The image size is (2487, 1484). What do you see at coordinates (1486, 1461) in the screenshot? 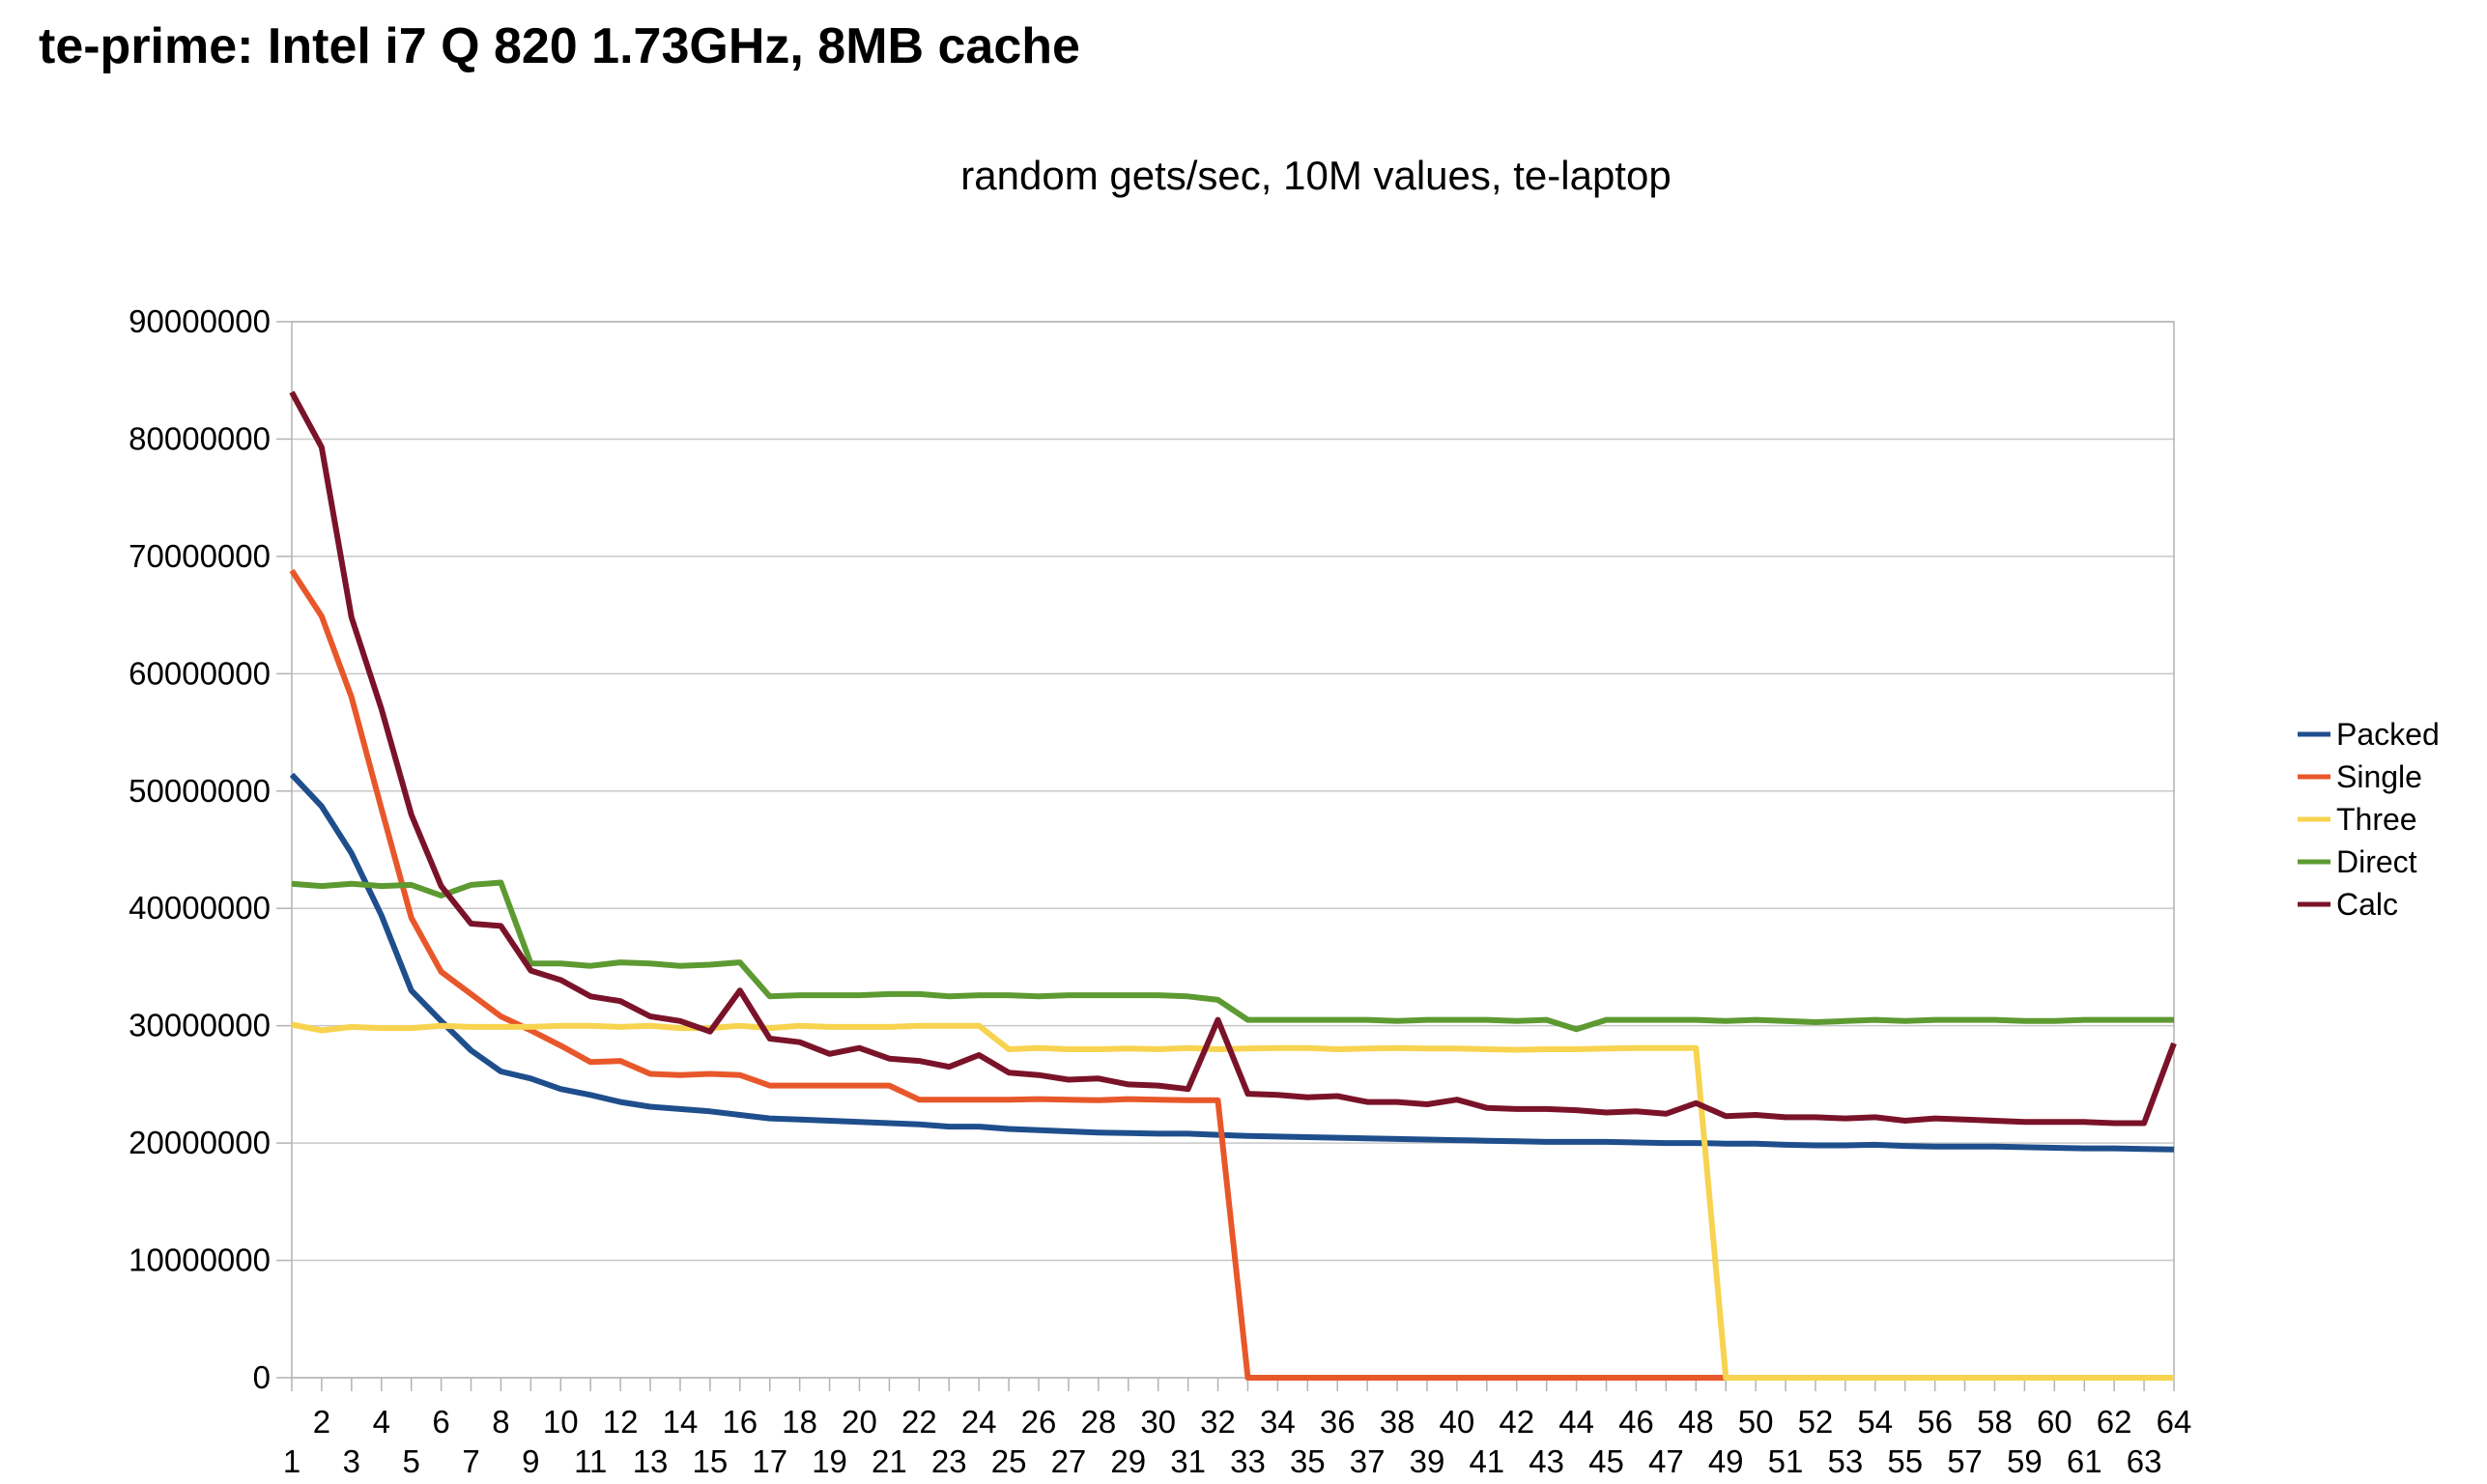
I see `x-tick-label: 41` at bounding box center [1486, 1461].